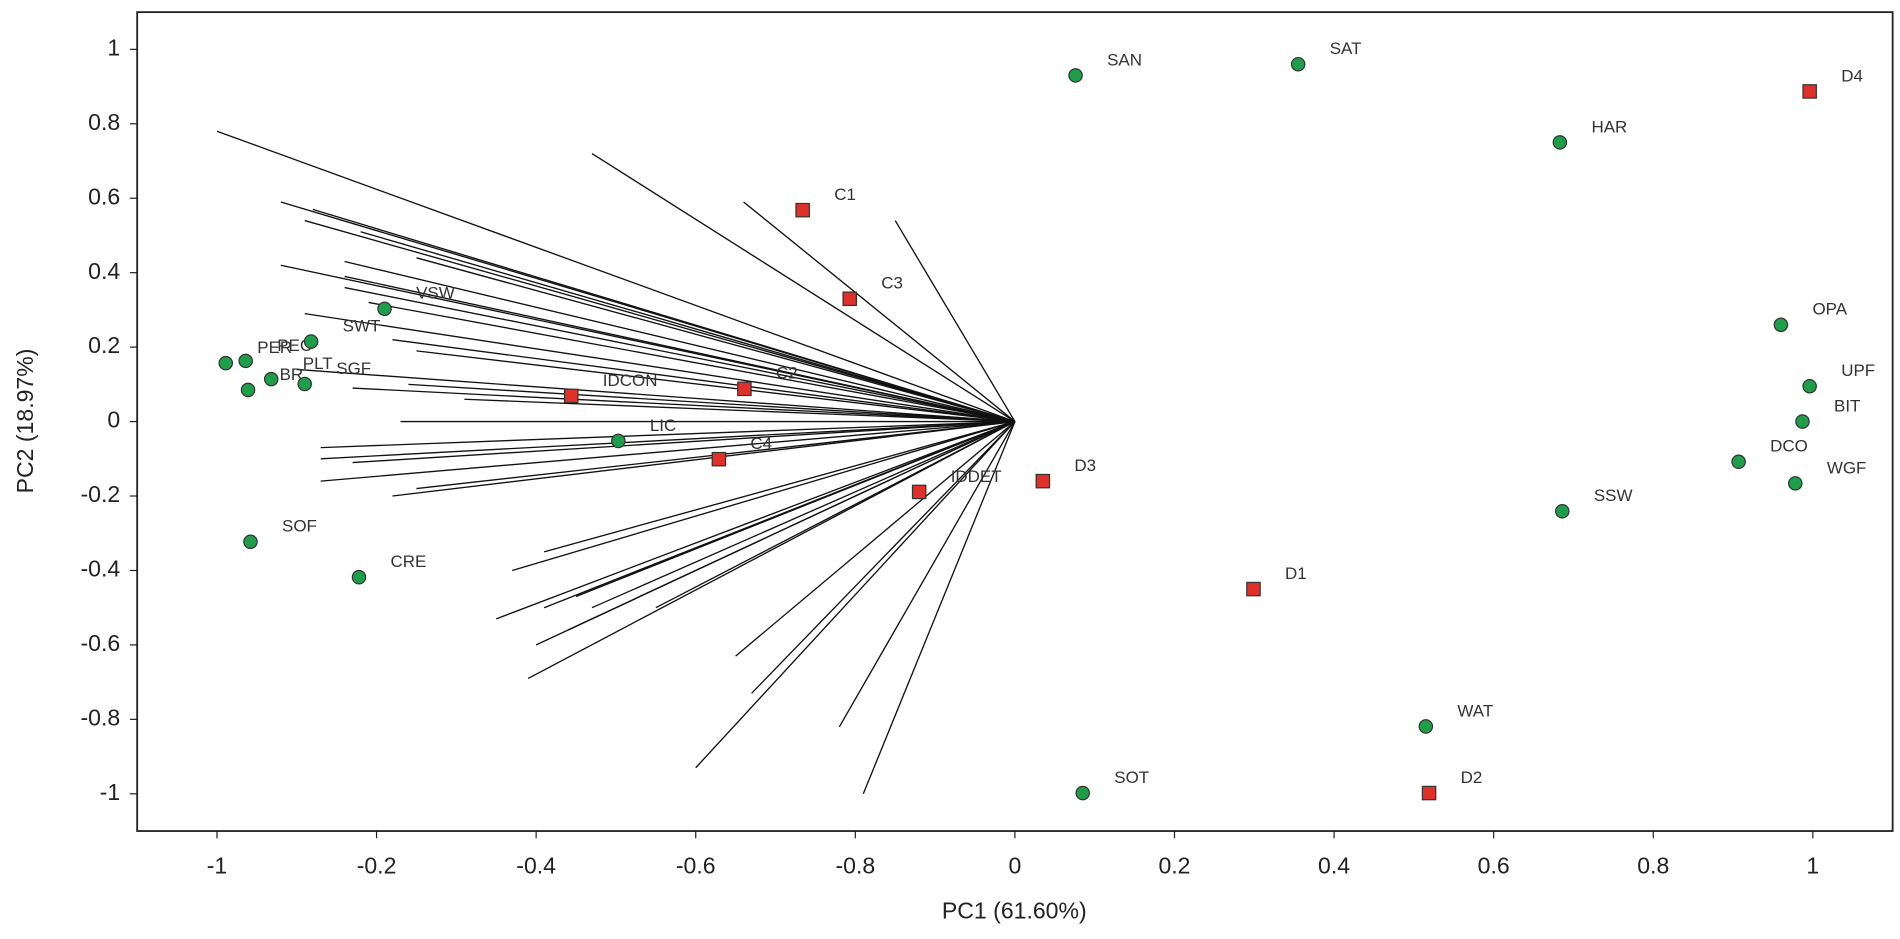 This screenshot has height=939, width=1900. Describe the element at coordinates (409, 561) in the screenshot. I see `point-label: CRE` at that location.